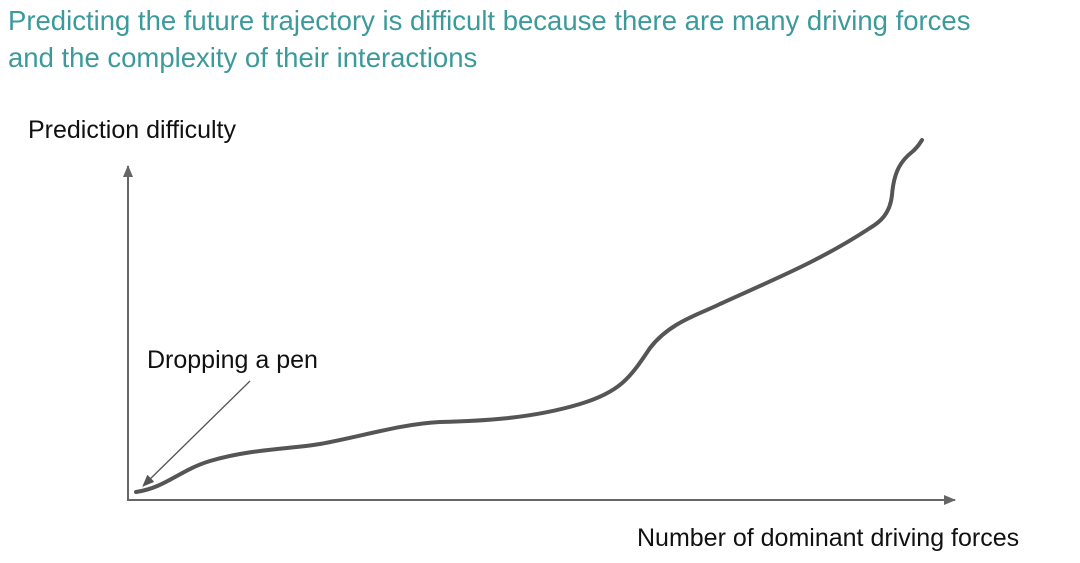 The image size is (1080, 563). Describe the element at coordinates (243, 57) in the screenshot. I see `title-line-2: and the complexity of their interactions` at that location.